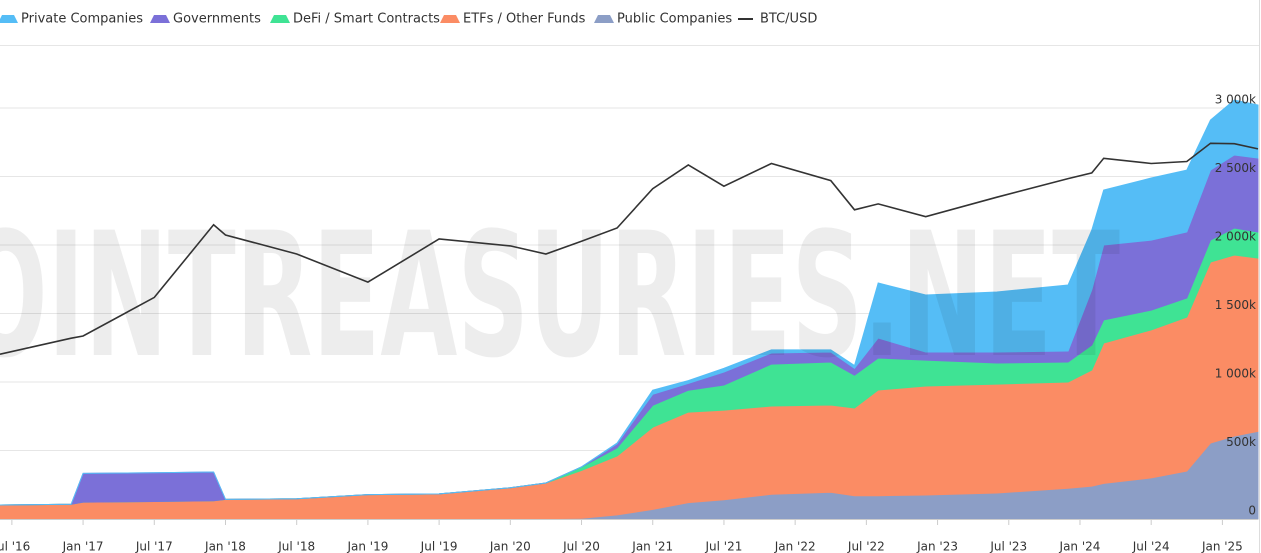 This screenshot has width=1261, height=553. What do you see at coordinates (15, 546) in the screenshot?
I see `x-tick-label: Jul '16` at bounding box center [15, 546].